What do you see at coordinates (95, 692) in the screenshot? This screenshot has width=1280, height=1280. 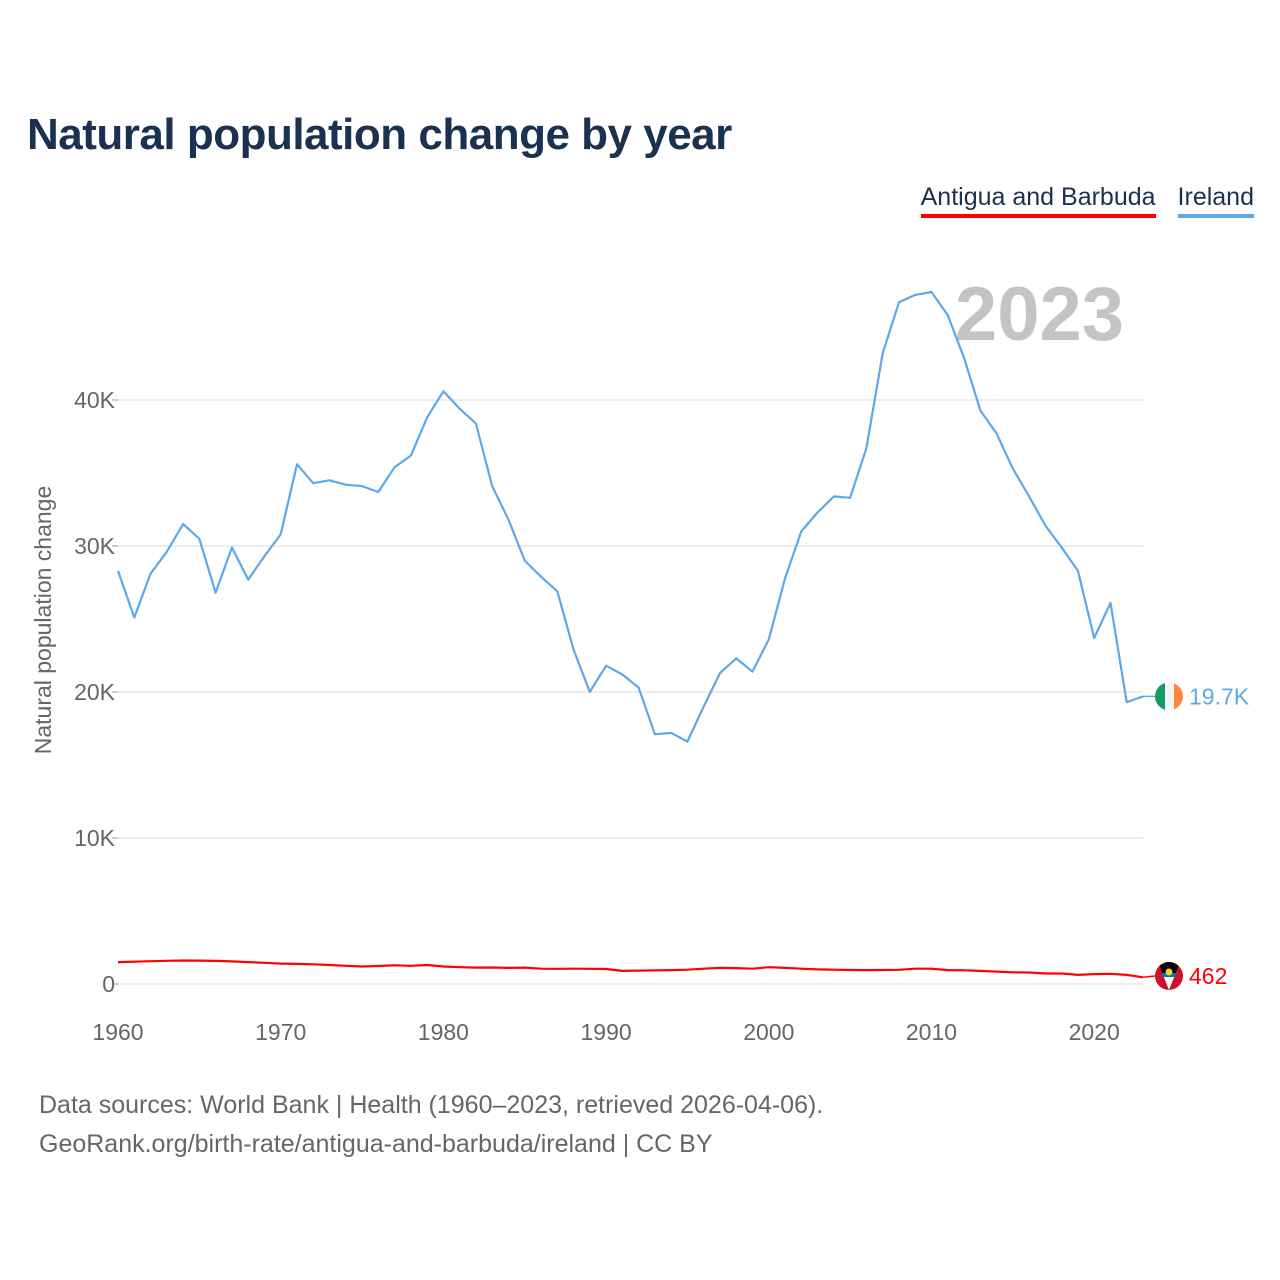 I see `y-tick-label: 20K` at bounding box center [95, 692].